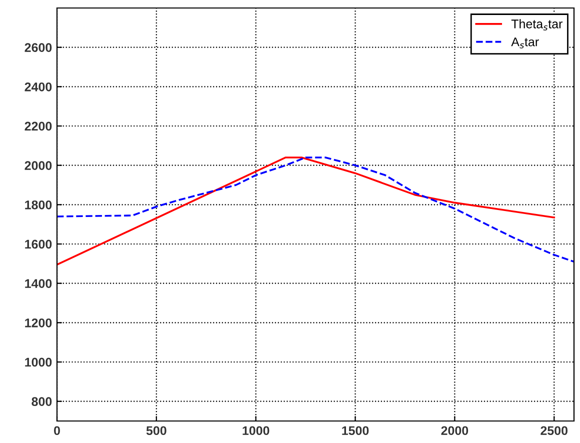 The width and height of the screenshot is (580, 443). I want to click on x-tick-label: 500, so click(156, 431).